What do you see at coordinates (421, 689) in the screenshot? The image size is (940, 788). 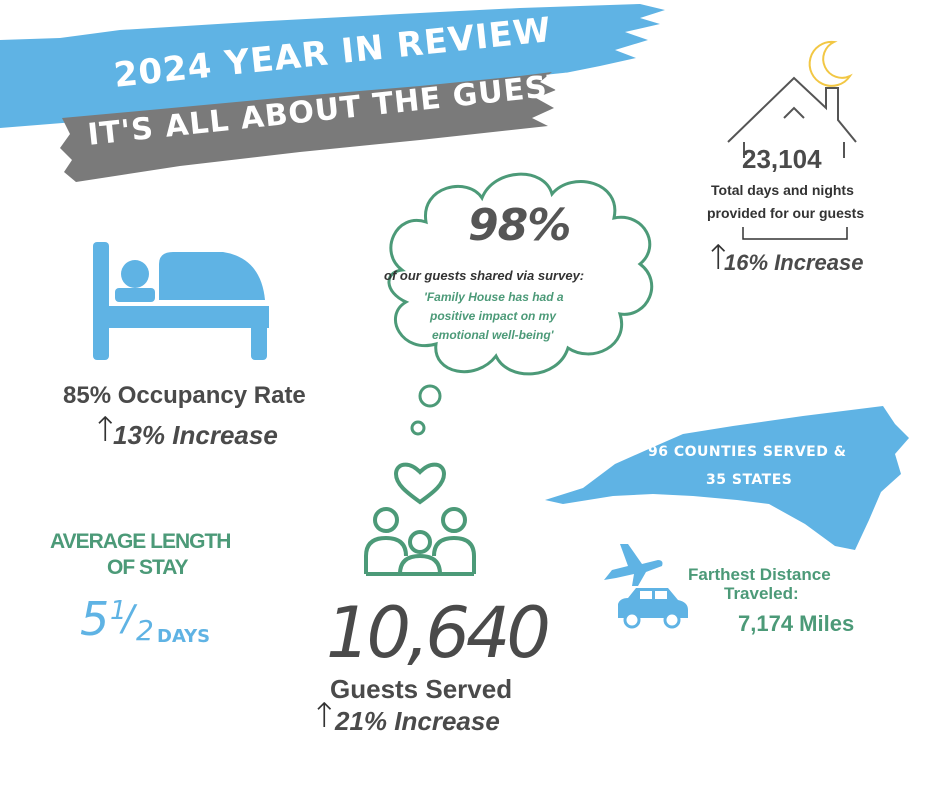 I see `guests-label: Guests Served` at bounding box center [421, 689].